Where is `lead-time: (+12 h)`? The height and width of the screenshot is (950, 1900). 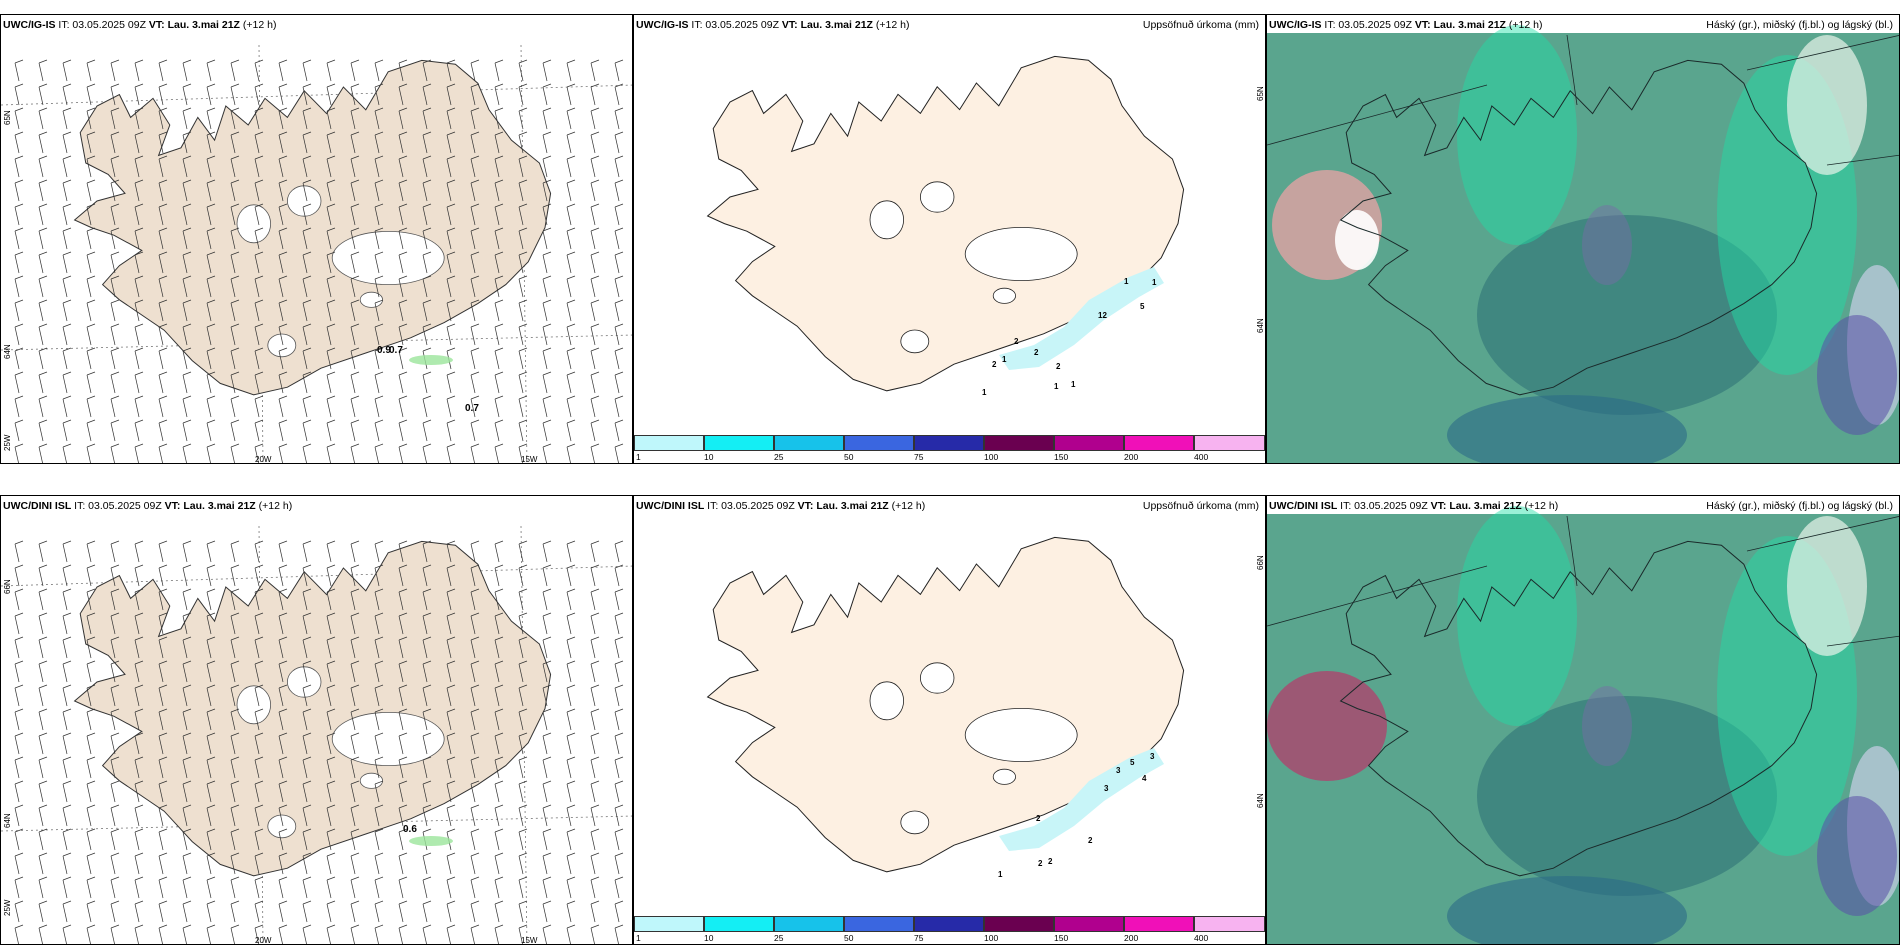 lead-time: (+12 h) is located at coordinates (892, 25).